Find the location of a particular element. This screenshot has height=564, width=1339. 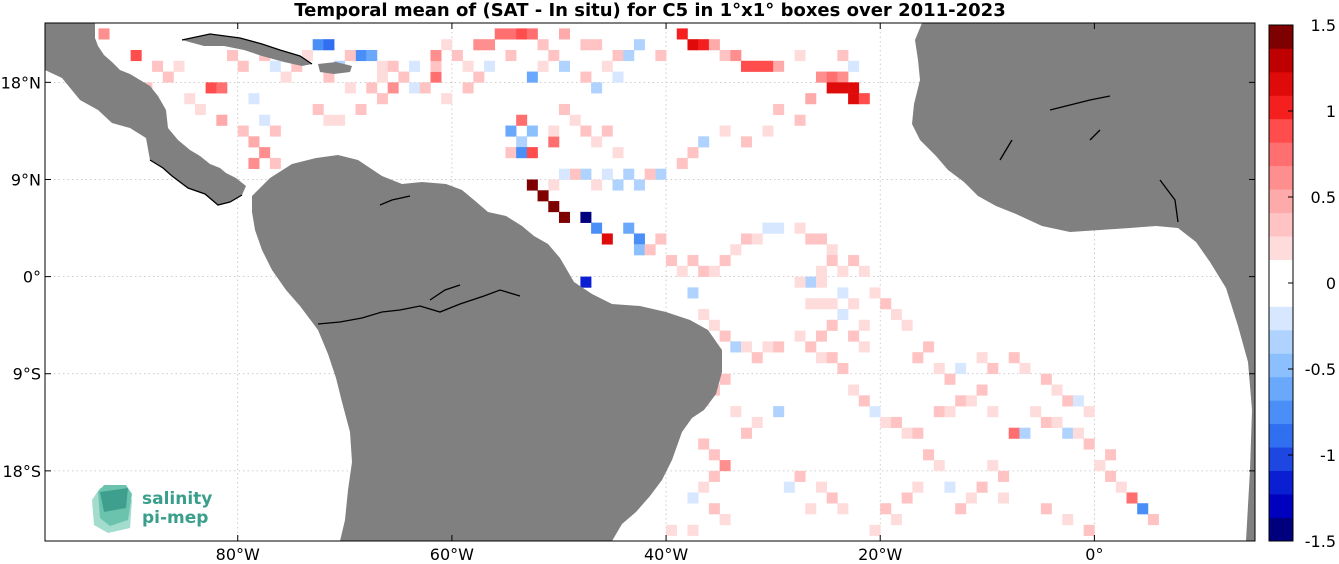

colorbar-tick-label: 0.5 is located at coordinates (1323, 197).